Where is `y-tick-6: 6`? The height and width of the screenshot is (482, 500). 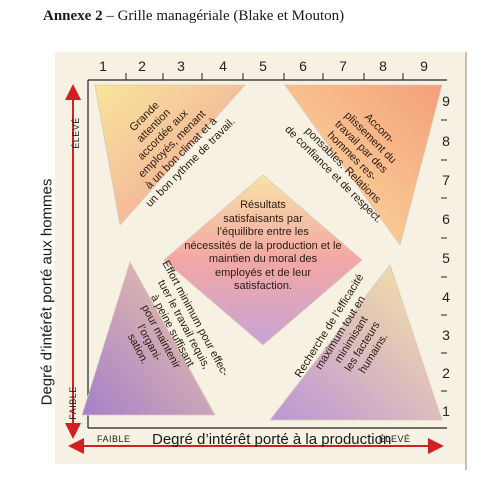 y-tick-6: 6 is located at coordinates (446, 219).